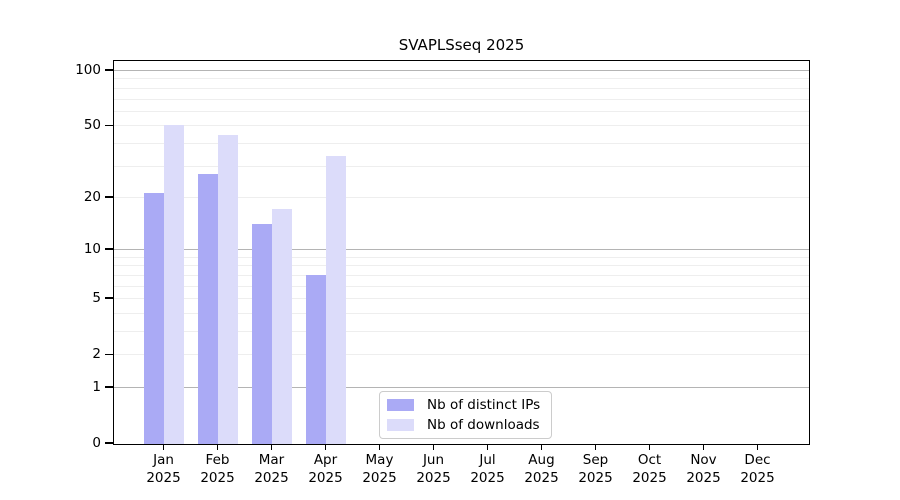 The image size is (900, 500). I want to click on x-tick-label-mar: Mar 2025, so click(271, 470).